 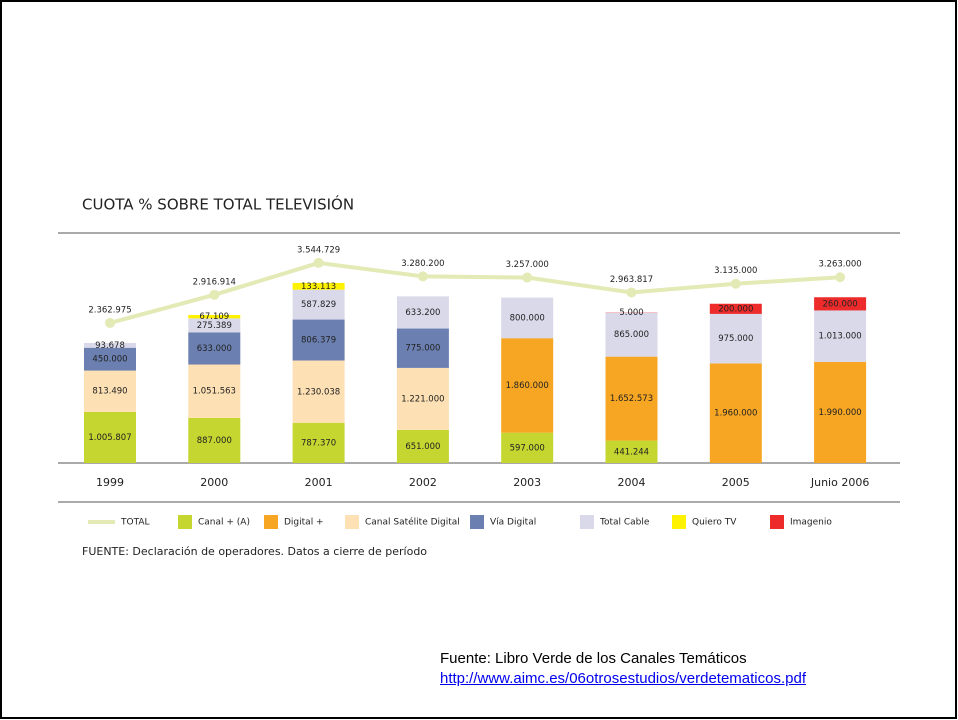 What do you see at coordinates (624, 523) in the screenshot?
I see `legend-label: Total Cable` at bounding box center [624, 523].